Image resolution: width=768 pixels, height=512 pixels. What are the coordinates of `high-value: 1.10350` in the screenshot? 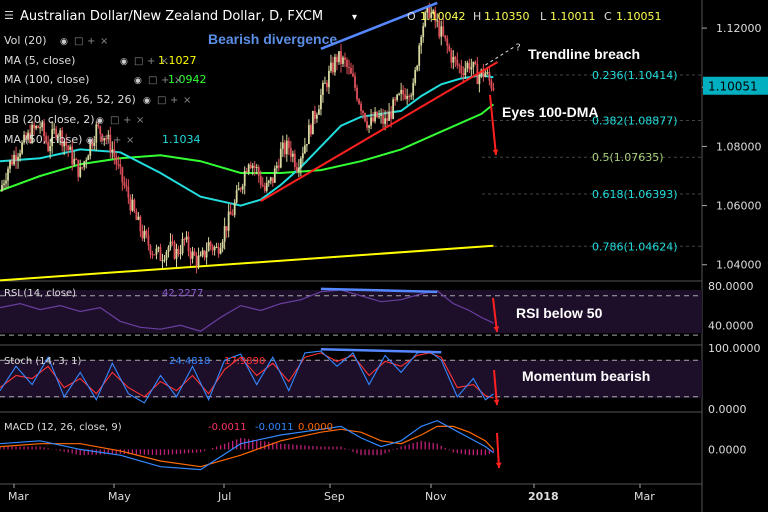 It's located at (507, 16).